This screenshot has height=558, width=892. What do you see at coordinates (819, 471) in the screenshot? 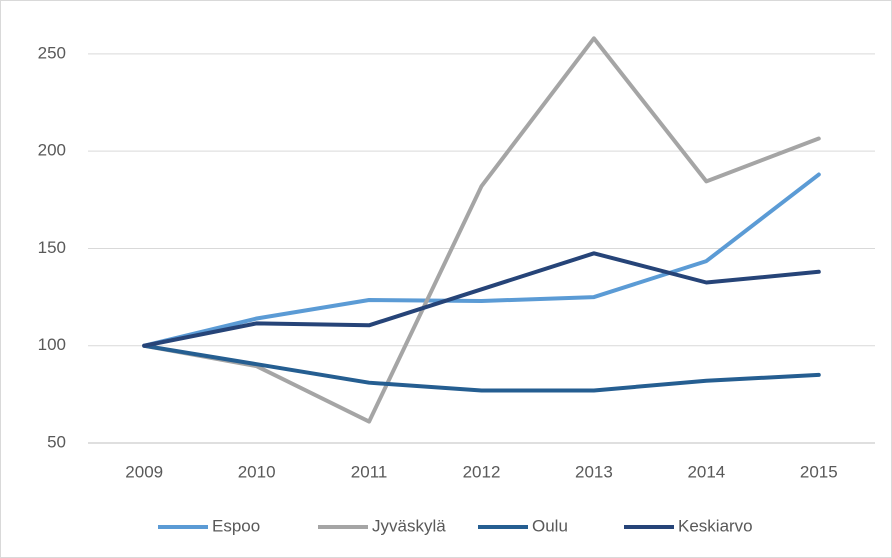
I see `x-tick-label: 2015` at bounding box center [819, 471].